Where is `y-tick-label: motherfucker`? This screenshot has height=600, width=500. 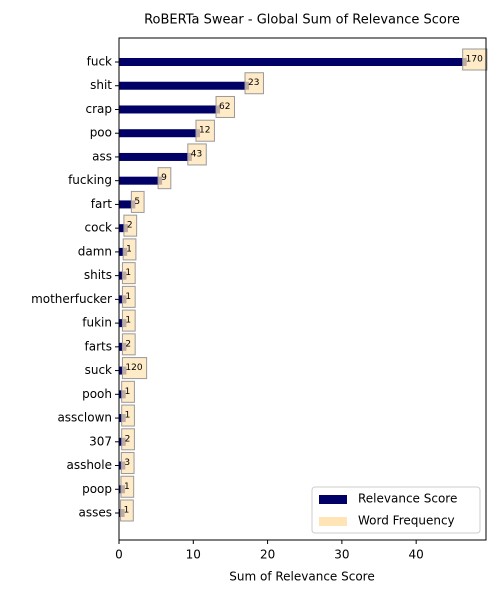 y-tick-label: motherfucker is located at coordinates (71, 299).